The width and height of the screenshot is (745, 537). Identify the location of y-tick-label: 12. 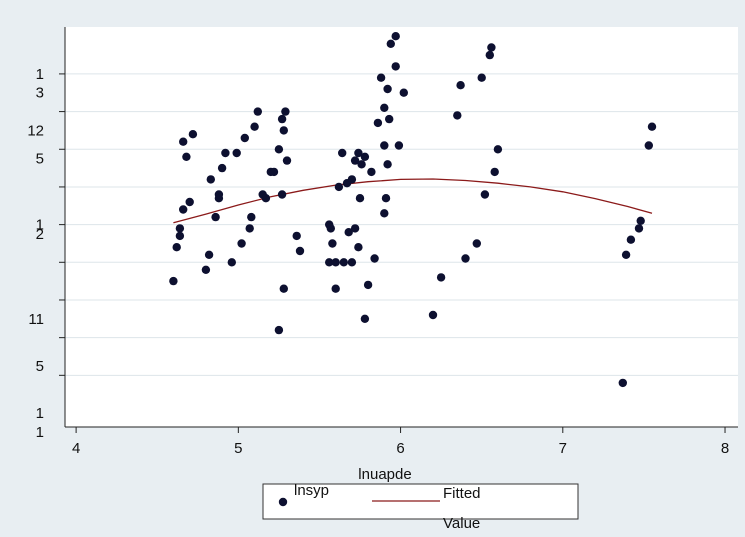
(35, 130).